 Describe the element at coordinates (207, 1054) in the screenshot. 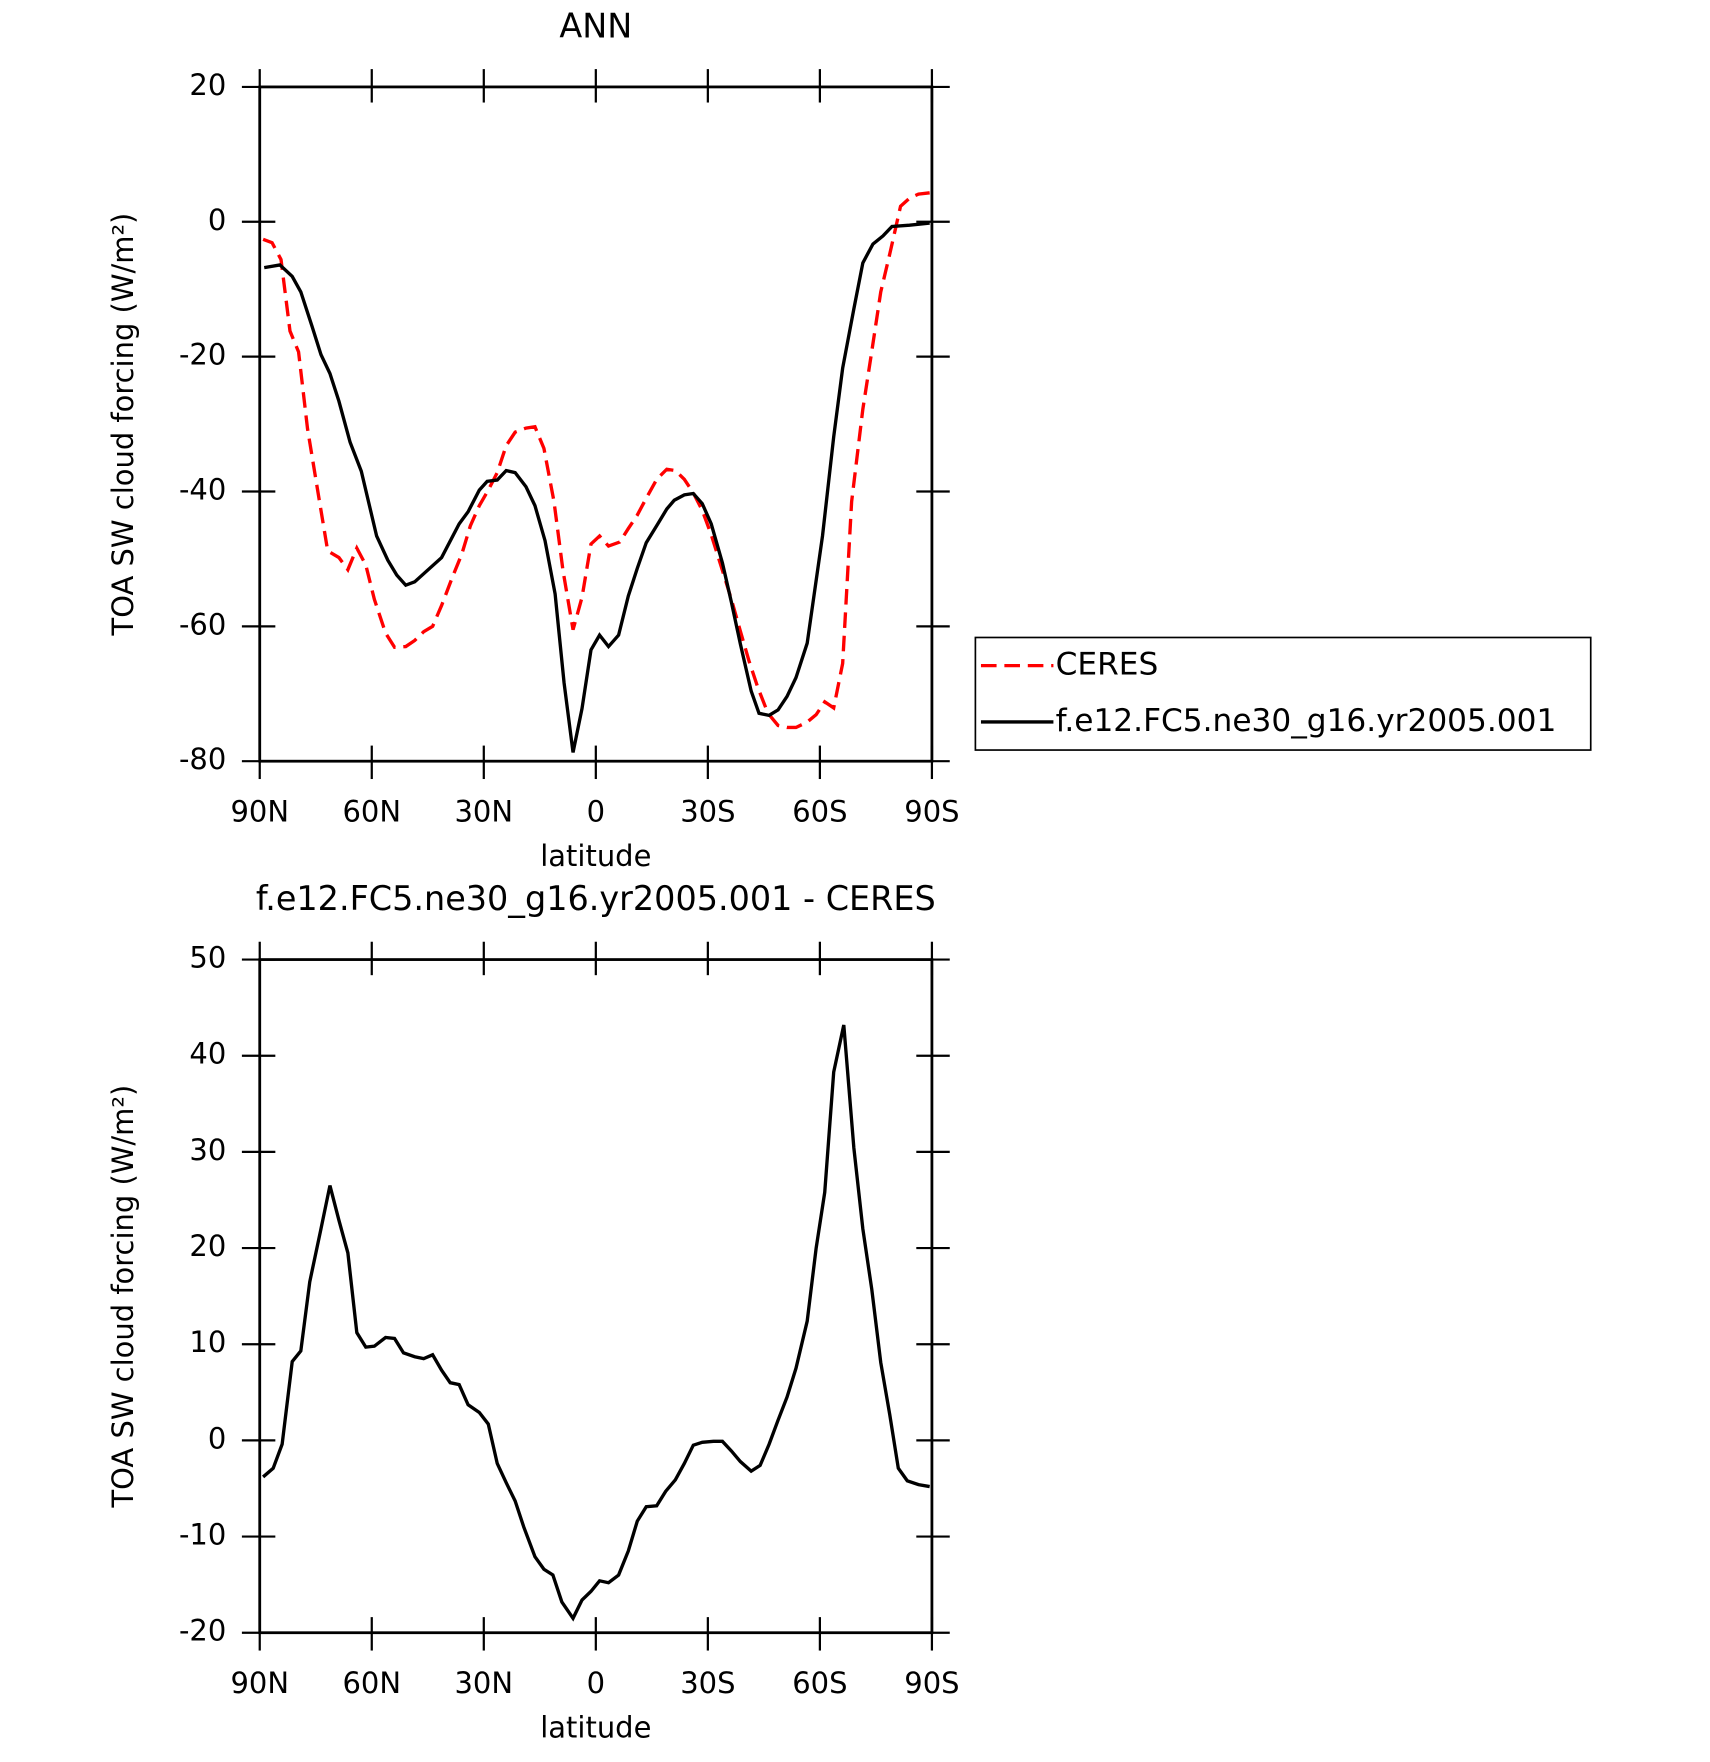

I see `y-tick-label: 40` at that location.